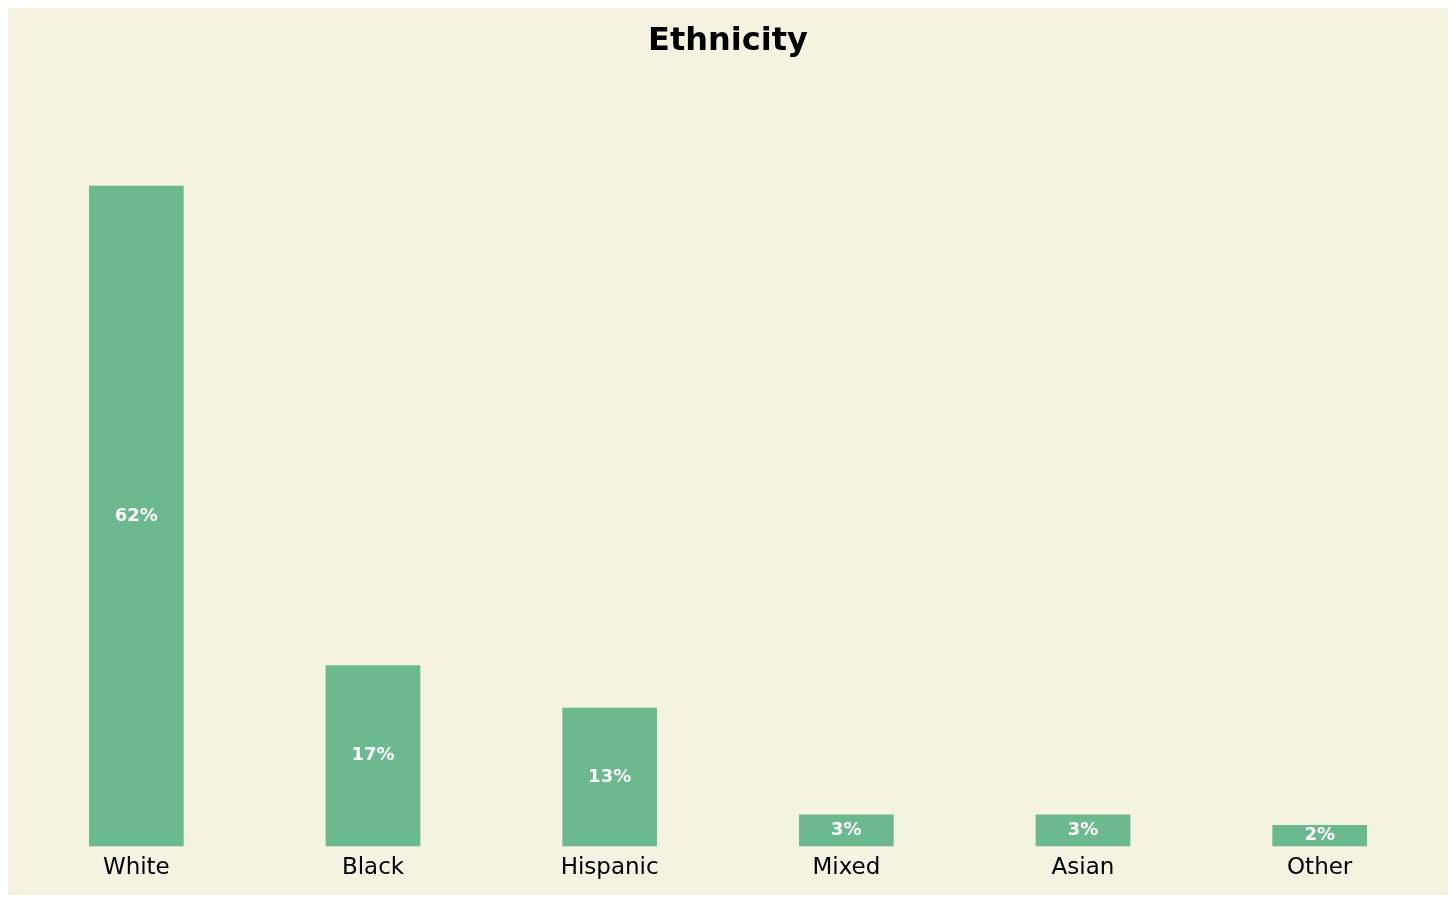 This screenshot has width=1456, height=903. I want to click on data-label: 2%, so click(1319, 834).